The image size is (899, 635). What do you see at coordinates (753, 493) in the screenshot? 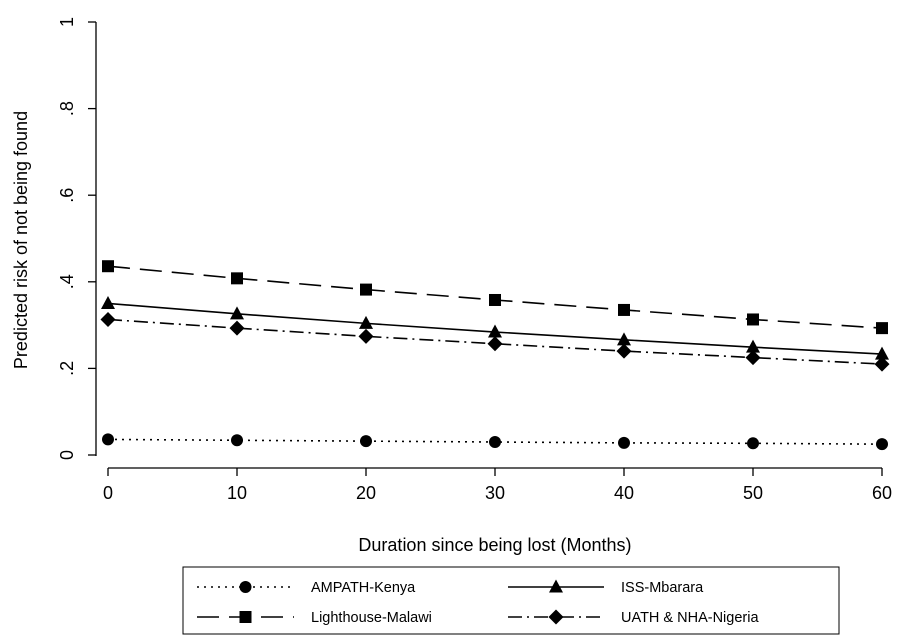
I see `x-tick-label: 50` at bounding box center [753, 493].